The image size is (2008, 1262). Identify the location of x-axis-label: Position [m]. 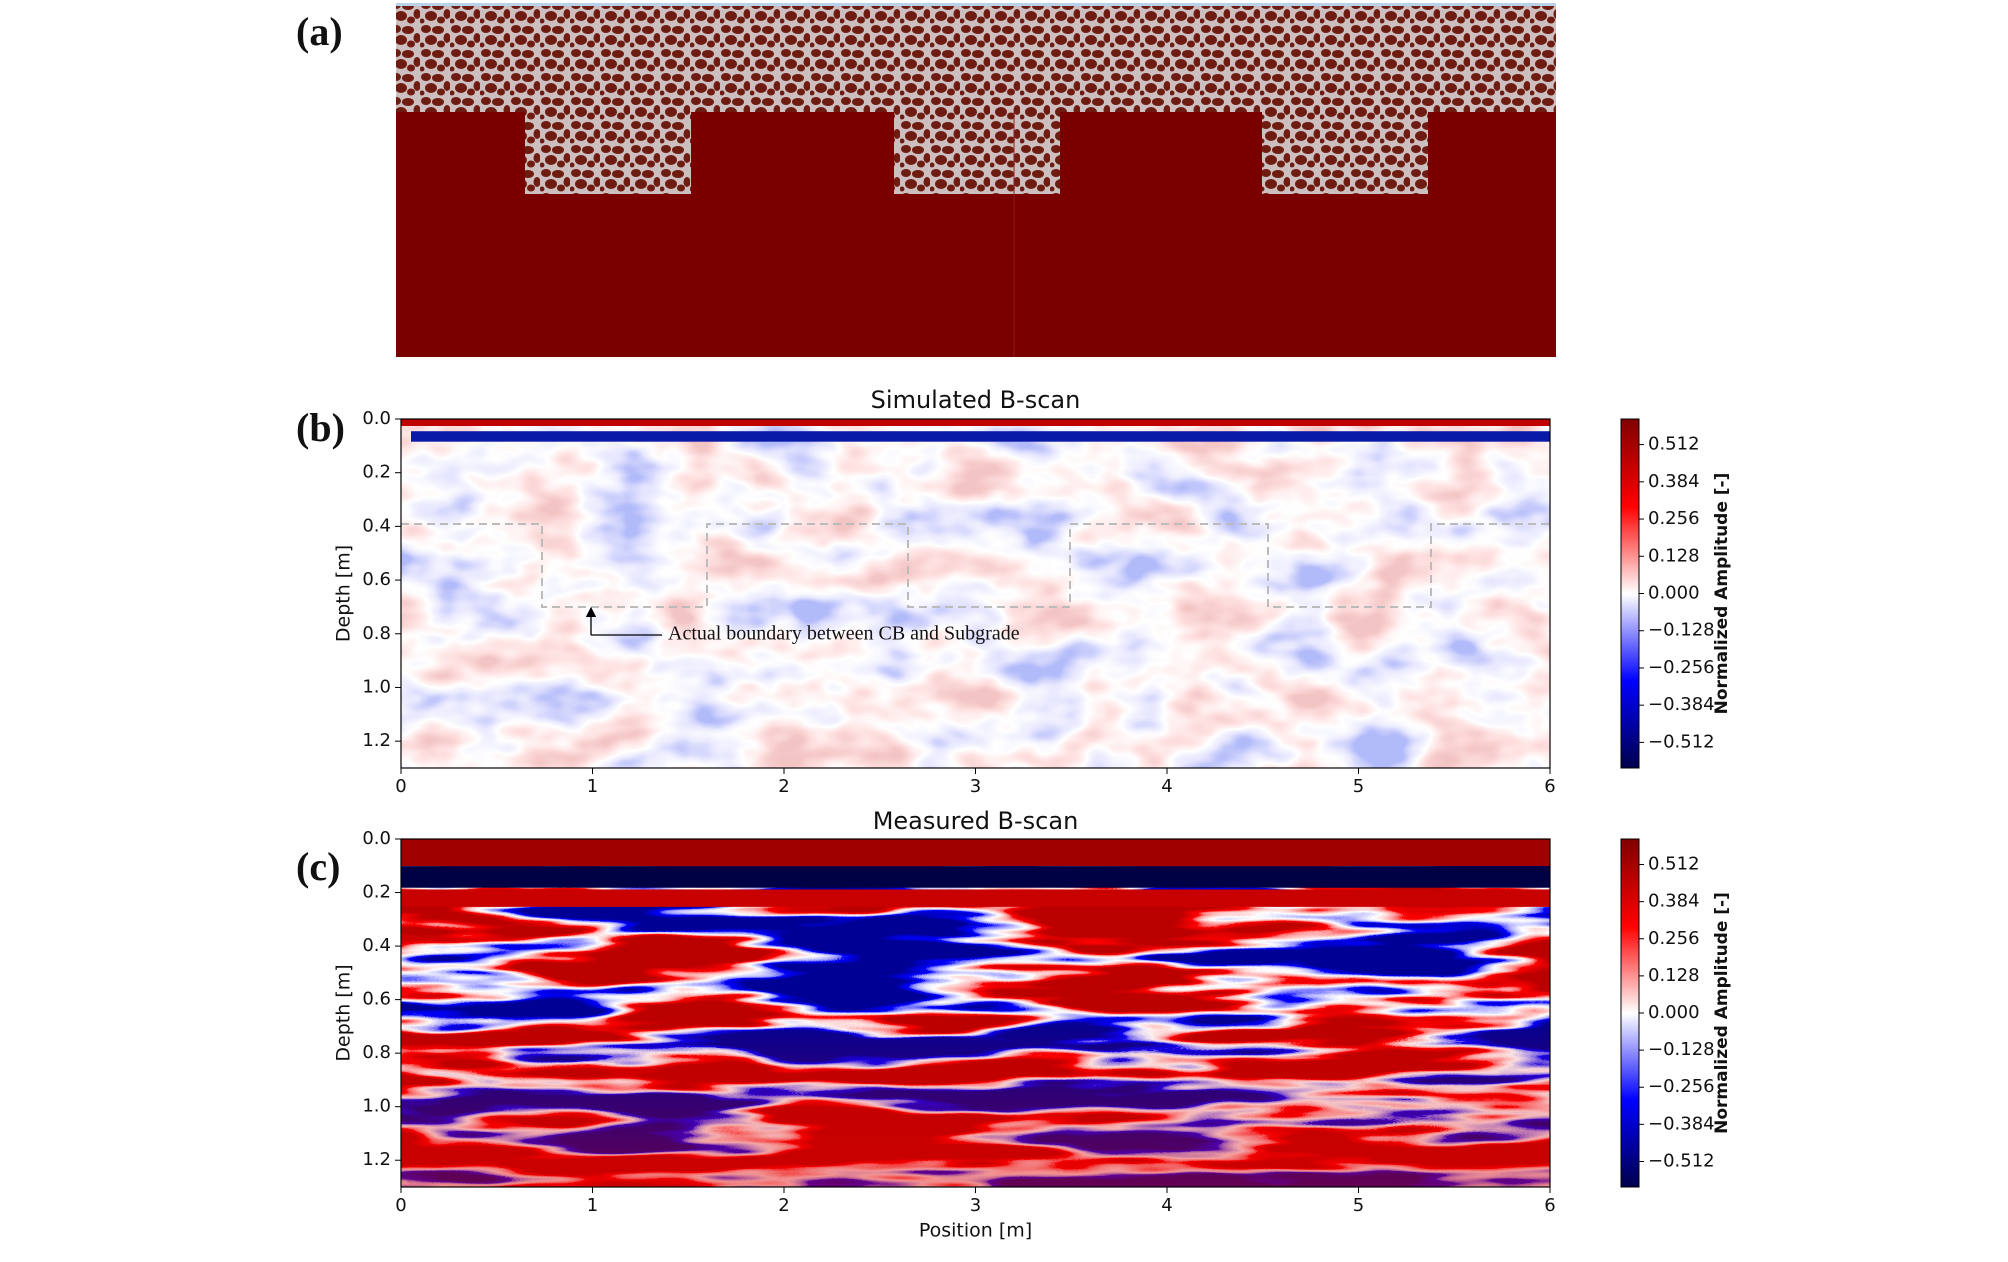
(975, 1231).